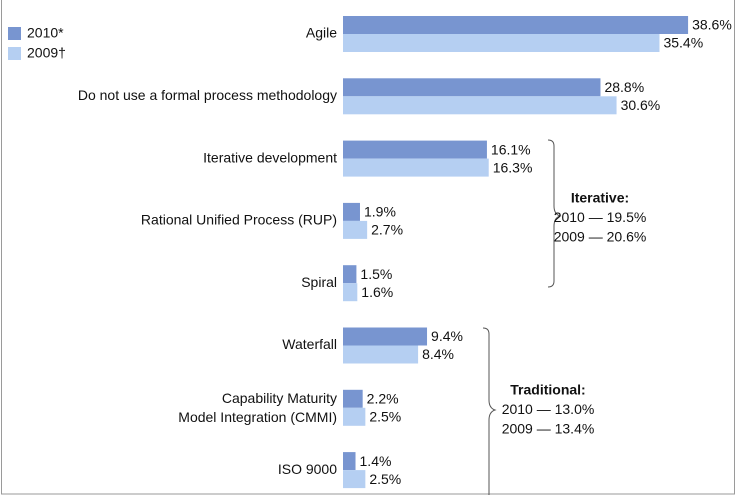  I want to click on category-label: Iterative development, so click(270, 157).